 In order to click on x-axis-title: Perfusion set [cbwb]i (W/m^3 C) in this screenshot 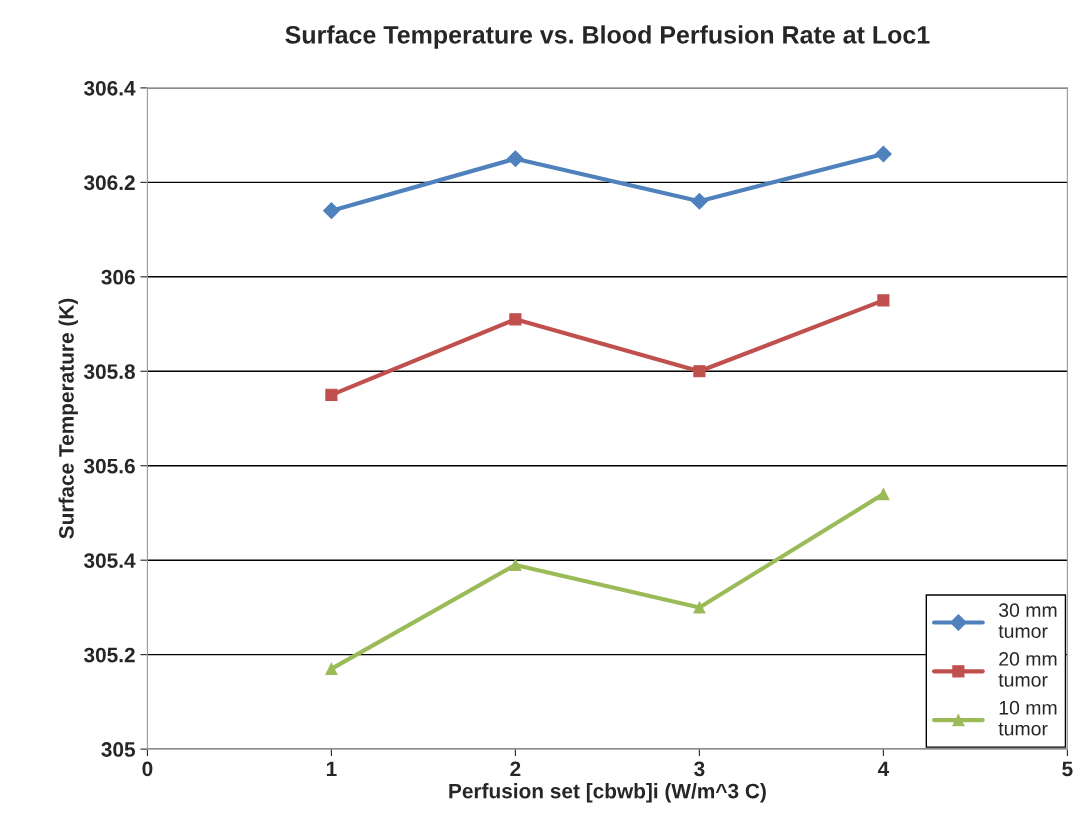, I will do `click(607, 793)`.